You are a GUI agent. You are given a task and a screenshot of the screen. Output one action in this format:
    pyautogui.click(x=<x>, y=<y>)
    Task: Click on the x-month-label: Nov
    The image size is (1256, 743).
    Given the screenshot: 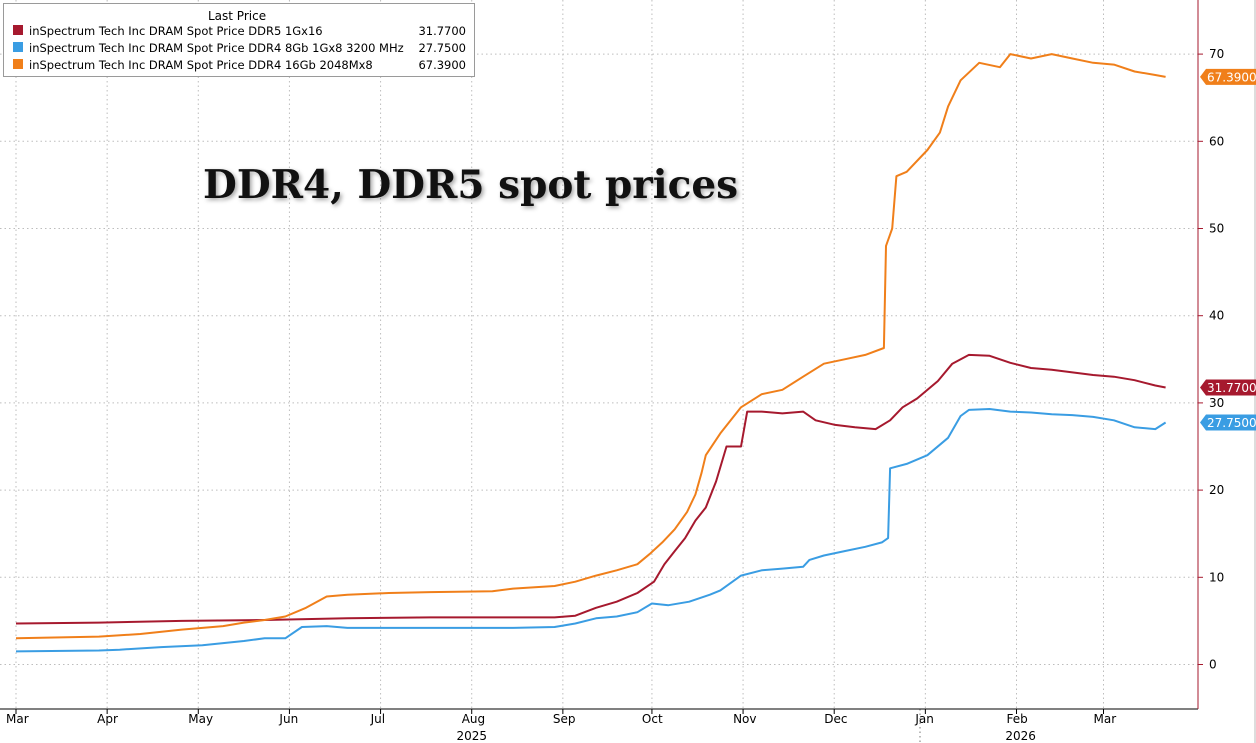 What is the action you would take?
    pyautogui.click(x=744, y=719)
    